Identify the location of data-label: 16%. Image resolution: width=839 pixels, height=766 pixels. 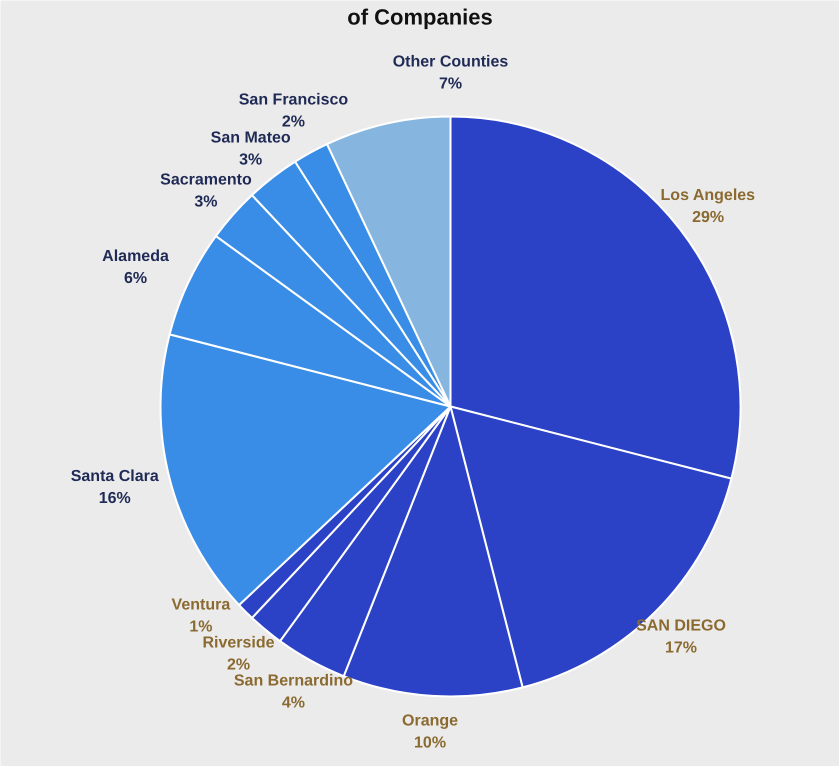
(114, 499).